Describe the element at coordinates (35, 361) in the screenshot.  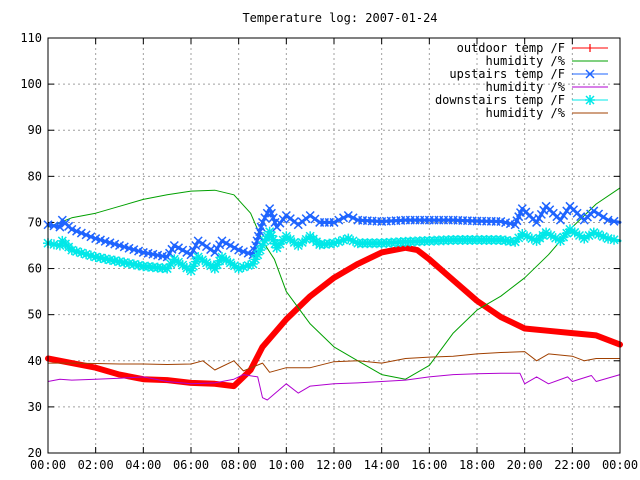
I see `y-tick-label: 40` at that location.